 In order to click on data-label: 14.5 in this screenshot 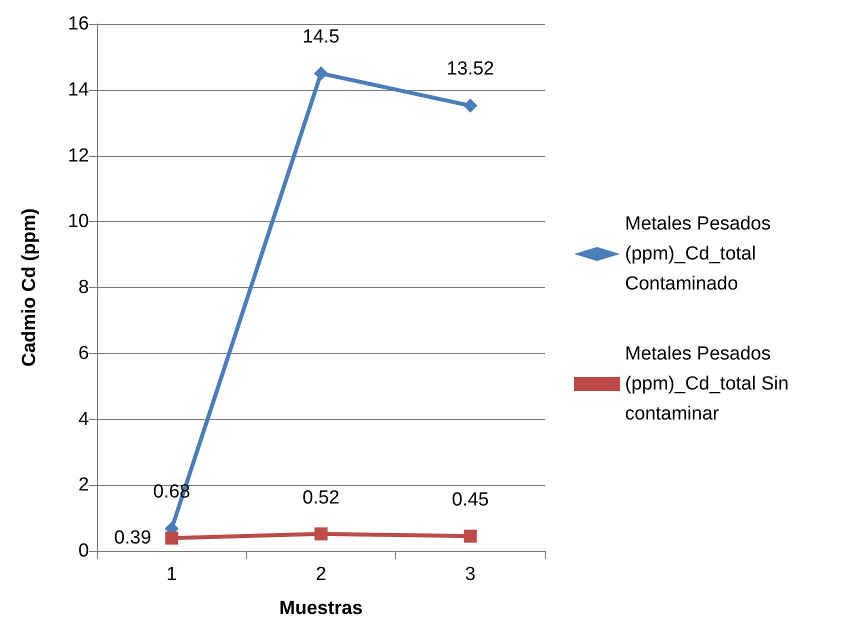, I will do `click(321, 37)`.